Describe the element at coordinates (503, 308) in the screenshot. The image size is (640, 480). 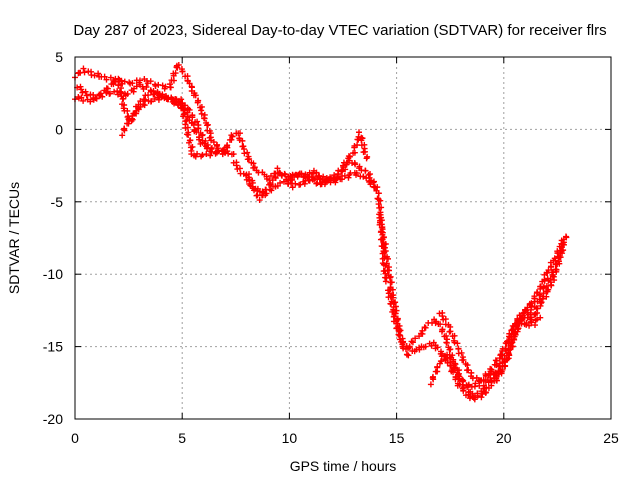
I see `series-track-k` at that location.